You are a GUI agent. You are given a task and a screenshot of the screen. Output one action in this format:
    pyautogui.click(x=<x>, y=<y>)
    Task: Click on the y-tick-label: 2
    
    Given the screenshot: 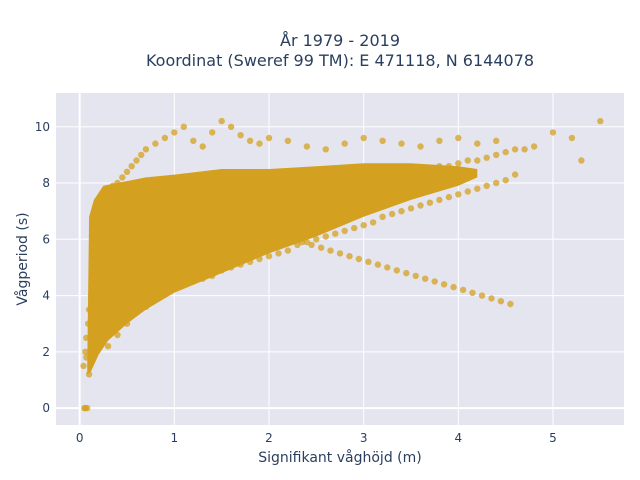 What is the action you would take?
    pyautogui.click(x=46, y=352)
    